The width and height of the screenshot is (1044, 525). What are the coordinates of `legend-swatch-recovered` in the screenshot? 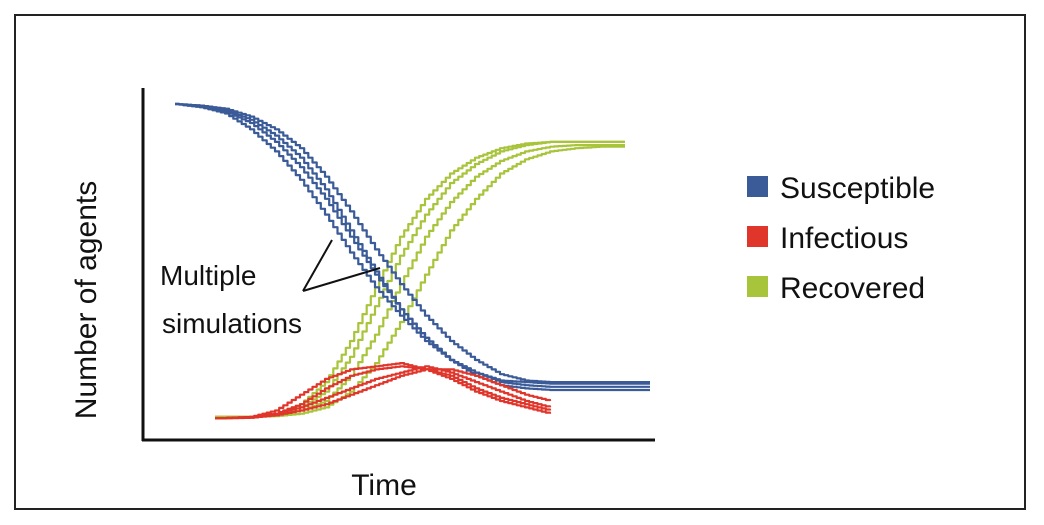 It's located at (757, 286).